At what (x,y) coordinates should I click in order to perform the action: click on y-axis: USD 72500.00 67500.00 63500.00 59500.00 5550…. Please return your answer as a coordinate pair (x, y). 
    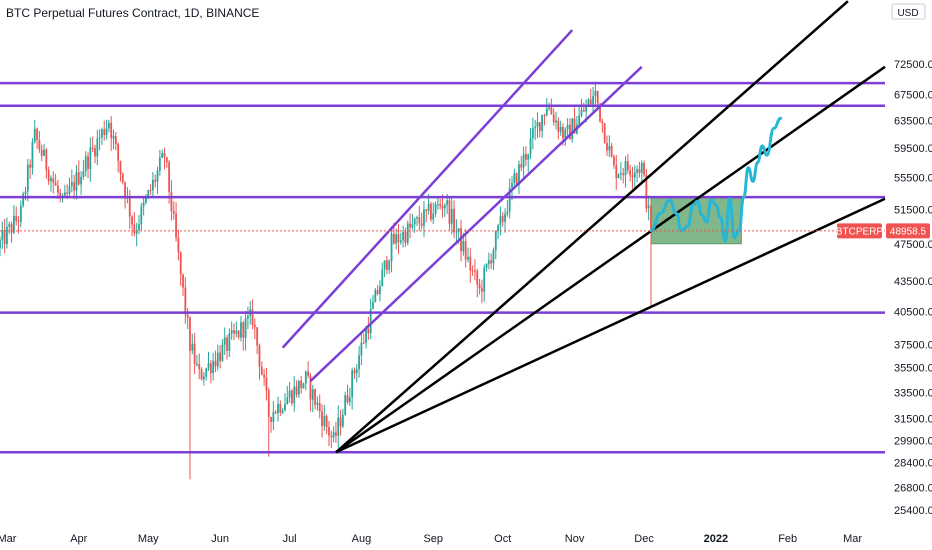
    Looking at the image, I should click on (911, 260).